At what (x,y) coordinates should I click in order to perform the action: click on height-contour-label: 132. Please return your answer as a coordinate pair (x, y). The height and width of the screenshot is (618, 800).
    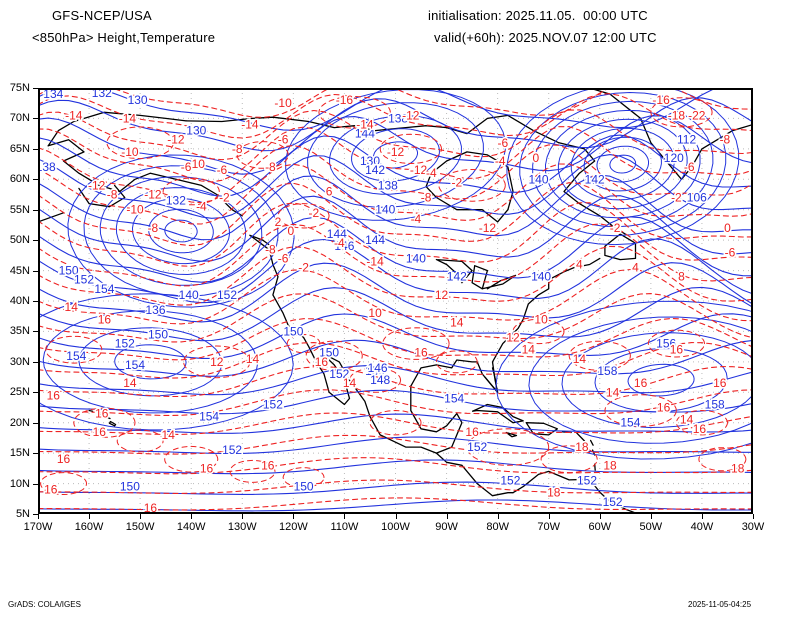
    Looking at the image, I should click on (176, 201).